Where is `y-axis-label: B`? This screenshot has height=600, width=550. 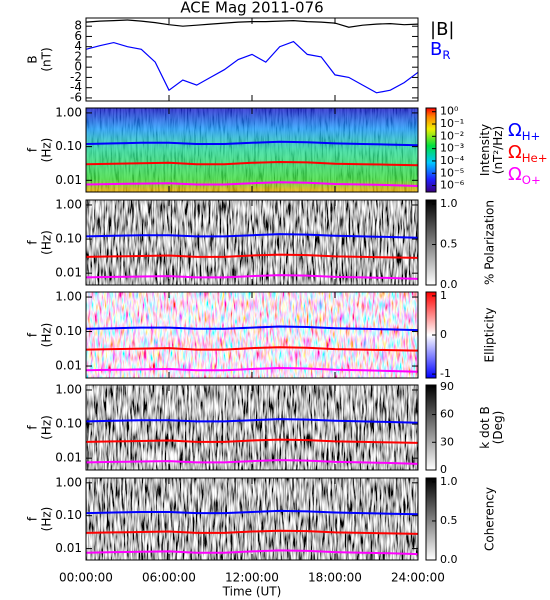 y-axis-label: B is located at coordinates (33, 59).